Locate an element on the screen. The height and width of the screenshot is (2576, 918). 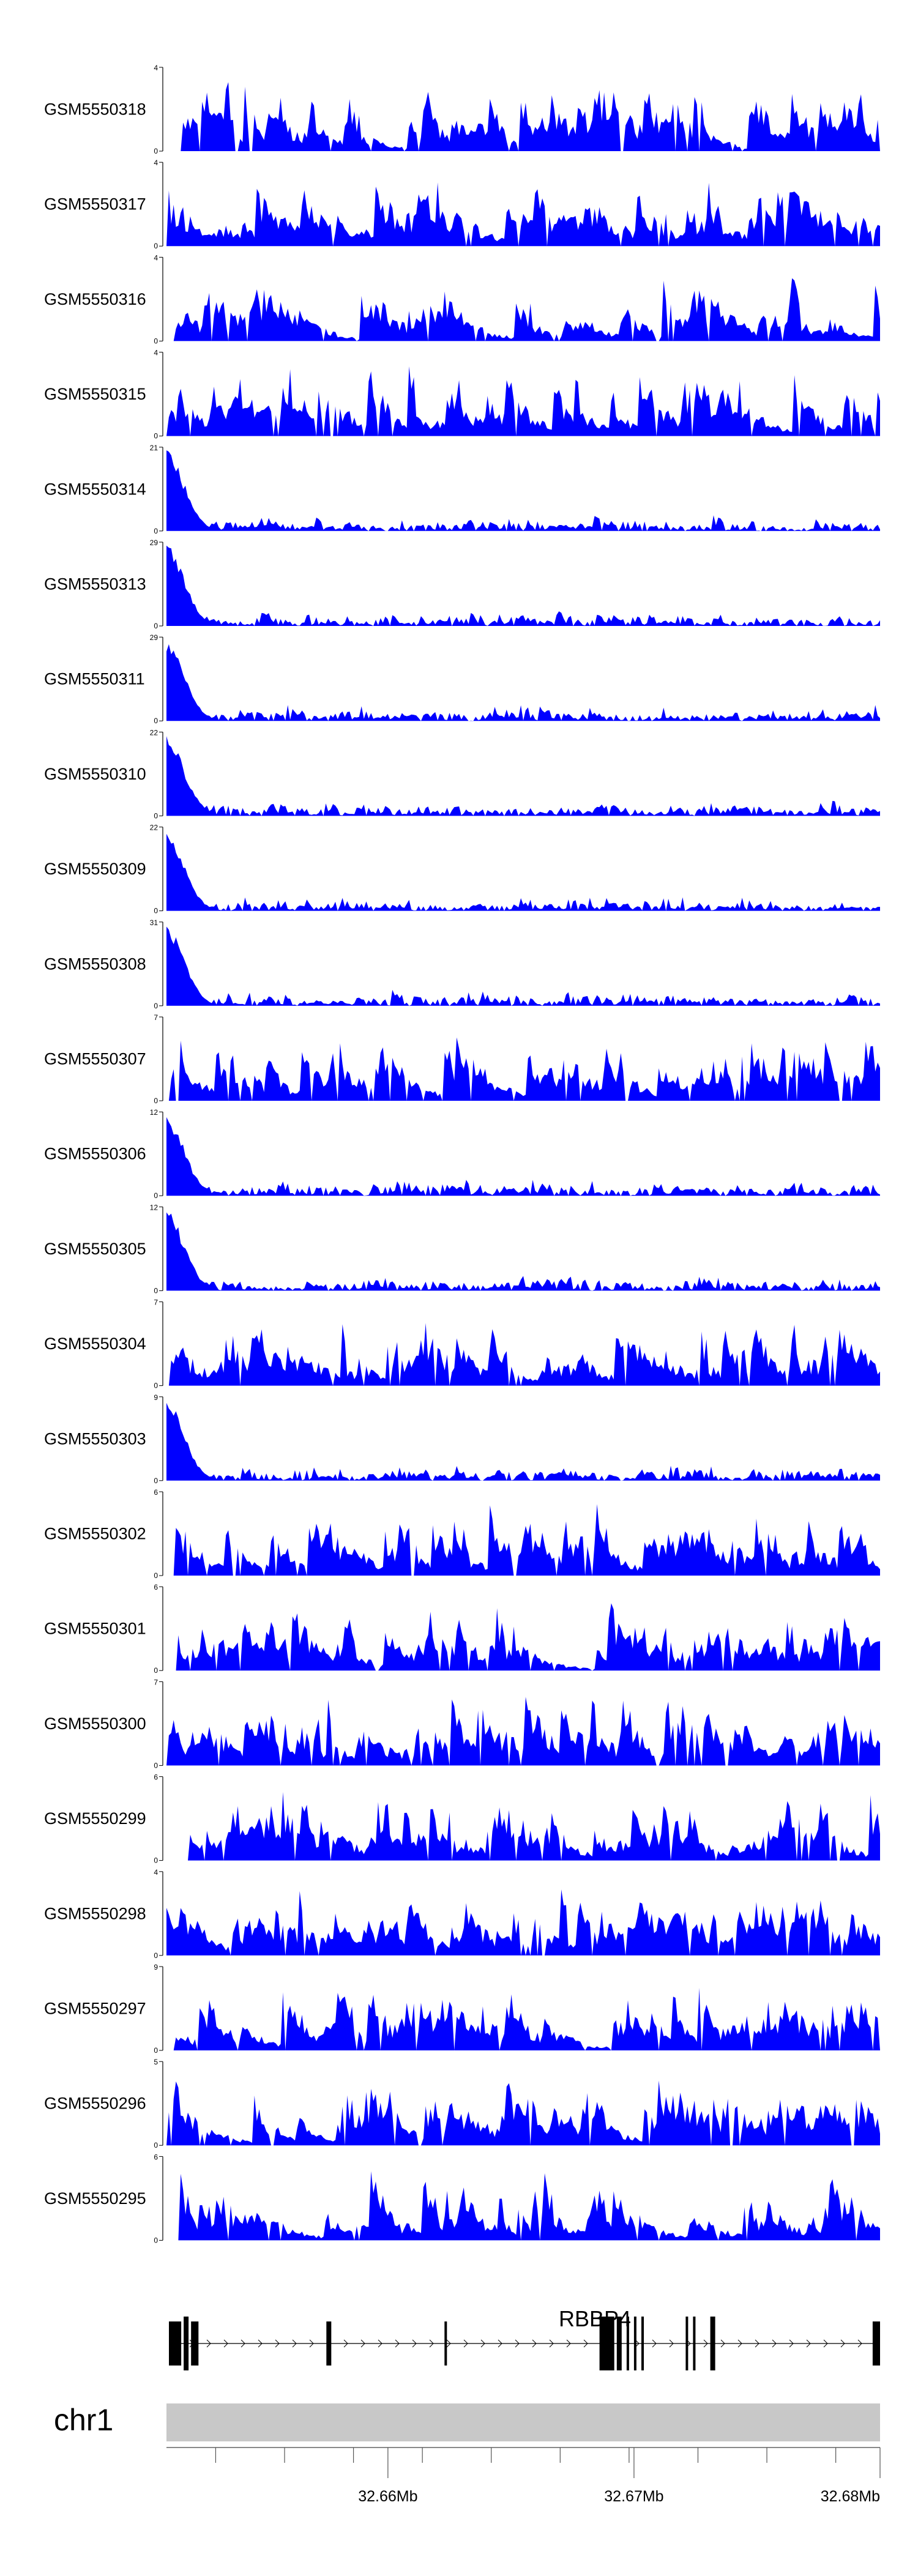
track-label: GSM5550296 is located at coordinates (95, 2103).